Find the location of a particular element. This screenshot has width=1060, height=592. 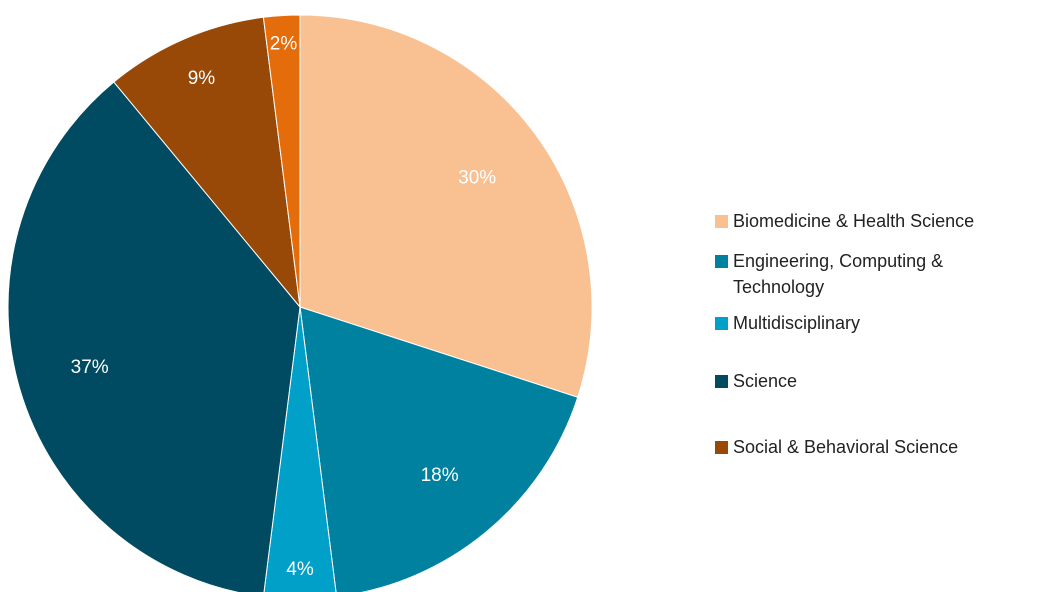

legend-item: Multidisciplinary is located at coordinates (787, 323).